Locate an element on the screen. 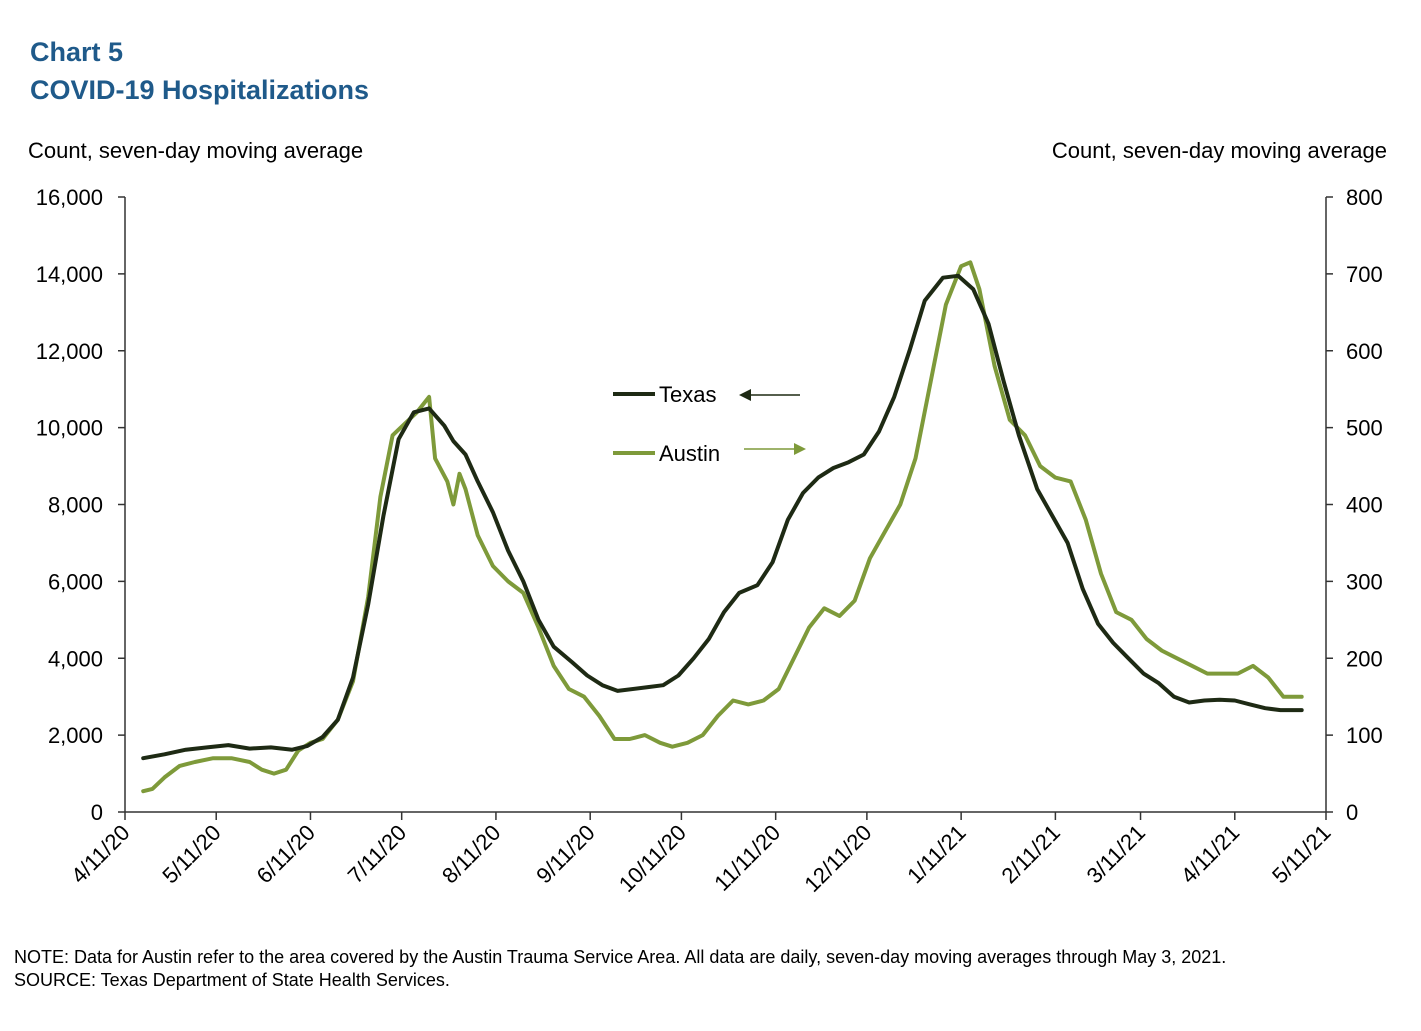 This screenshot has width=1421, height=1031. left-y-tick-label: 4,000 is located at coordinates (75, 658).